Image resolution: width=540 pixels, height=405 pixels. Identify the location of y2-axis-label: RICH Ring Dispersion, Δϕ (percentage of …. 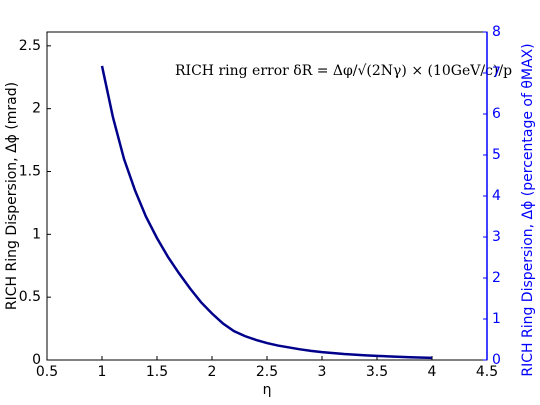
(528, 209).